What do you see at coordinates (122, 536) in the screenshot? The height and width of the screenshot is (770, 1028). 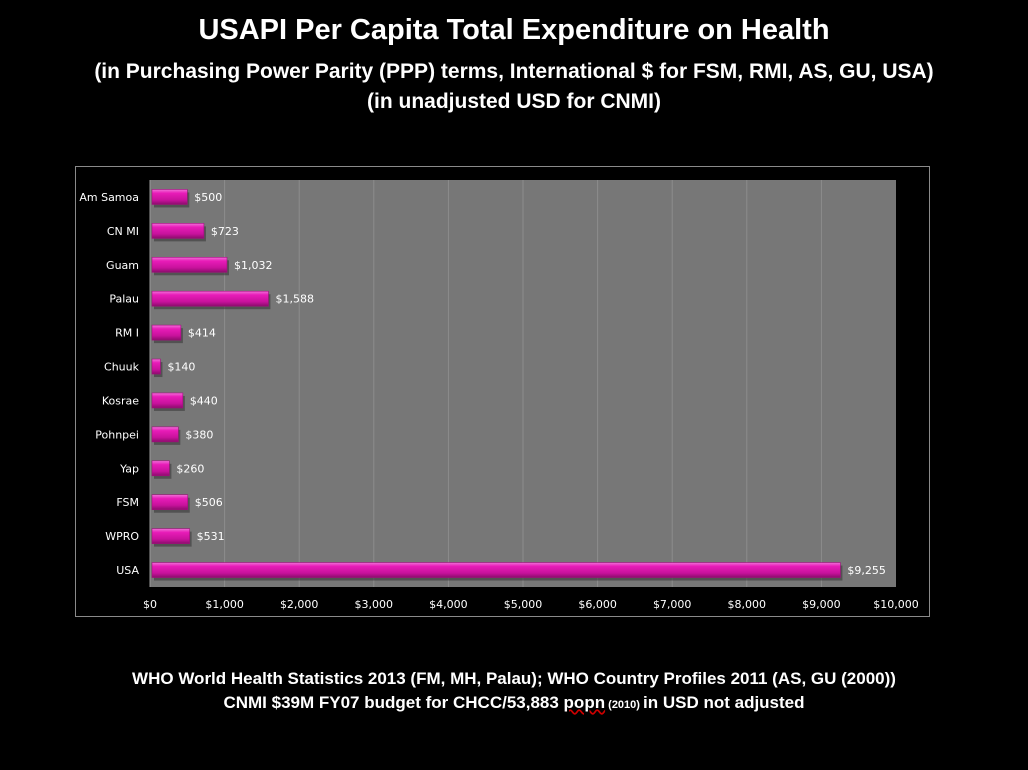 I see `category-label: WPRO` at bounding box center [122, 536].